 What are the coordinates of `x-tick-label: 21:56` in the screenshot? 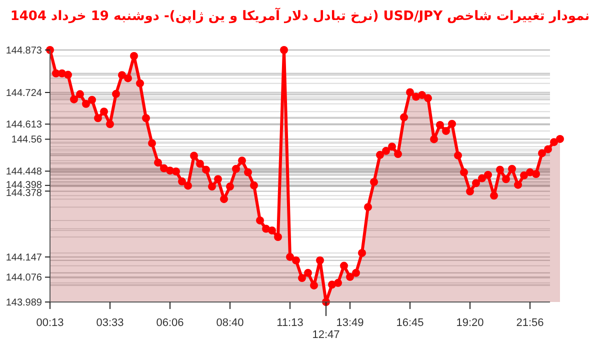 It's located at (530, 323).